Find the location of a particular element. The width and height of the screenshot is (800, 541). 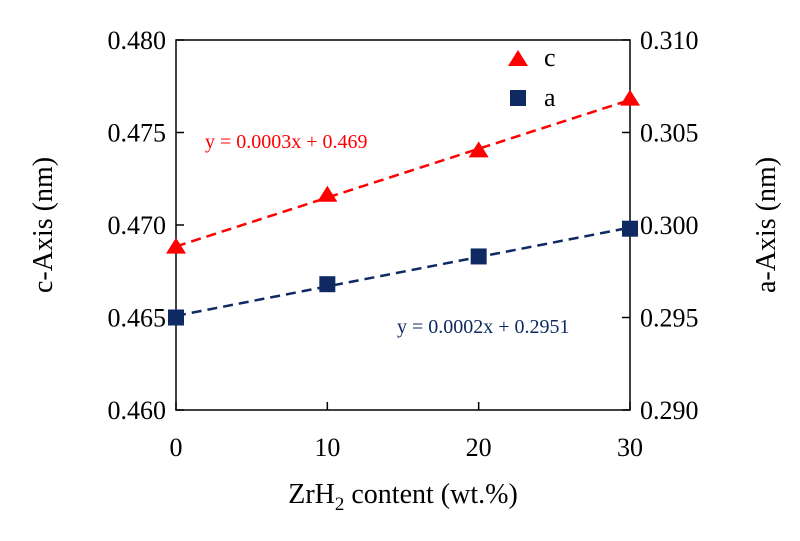

x-axis-ticks: 0 10 20 30 is located at coordinates (406, 432).